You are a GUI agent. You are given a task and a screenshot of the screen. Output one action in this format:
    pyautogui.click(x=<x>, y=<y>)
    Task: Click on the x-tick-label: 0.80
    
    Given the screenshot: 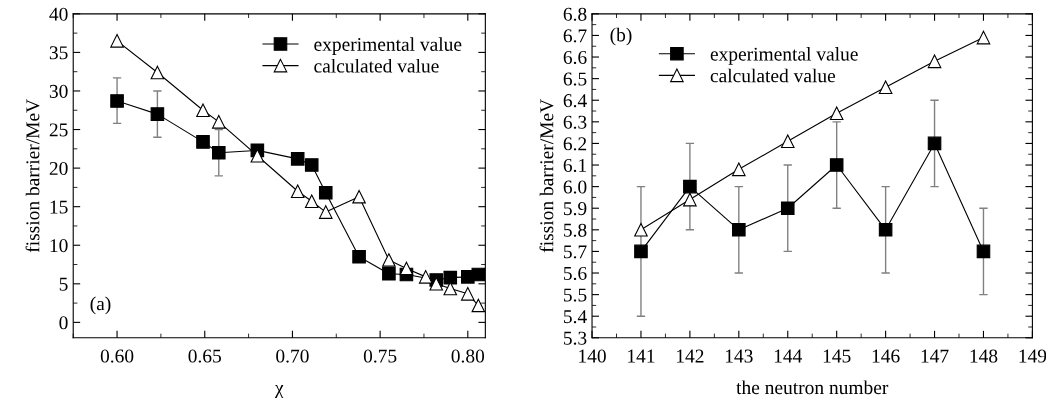 What is the action you would take?
    pyautogui.click(x=468, y=356)
    